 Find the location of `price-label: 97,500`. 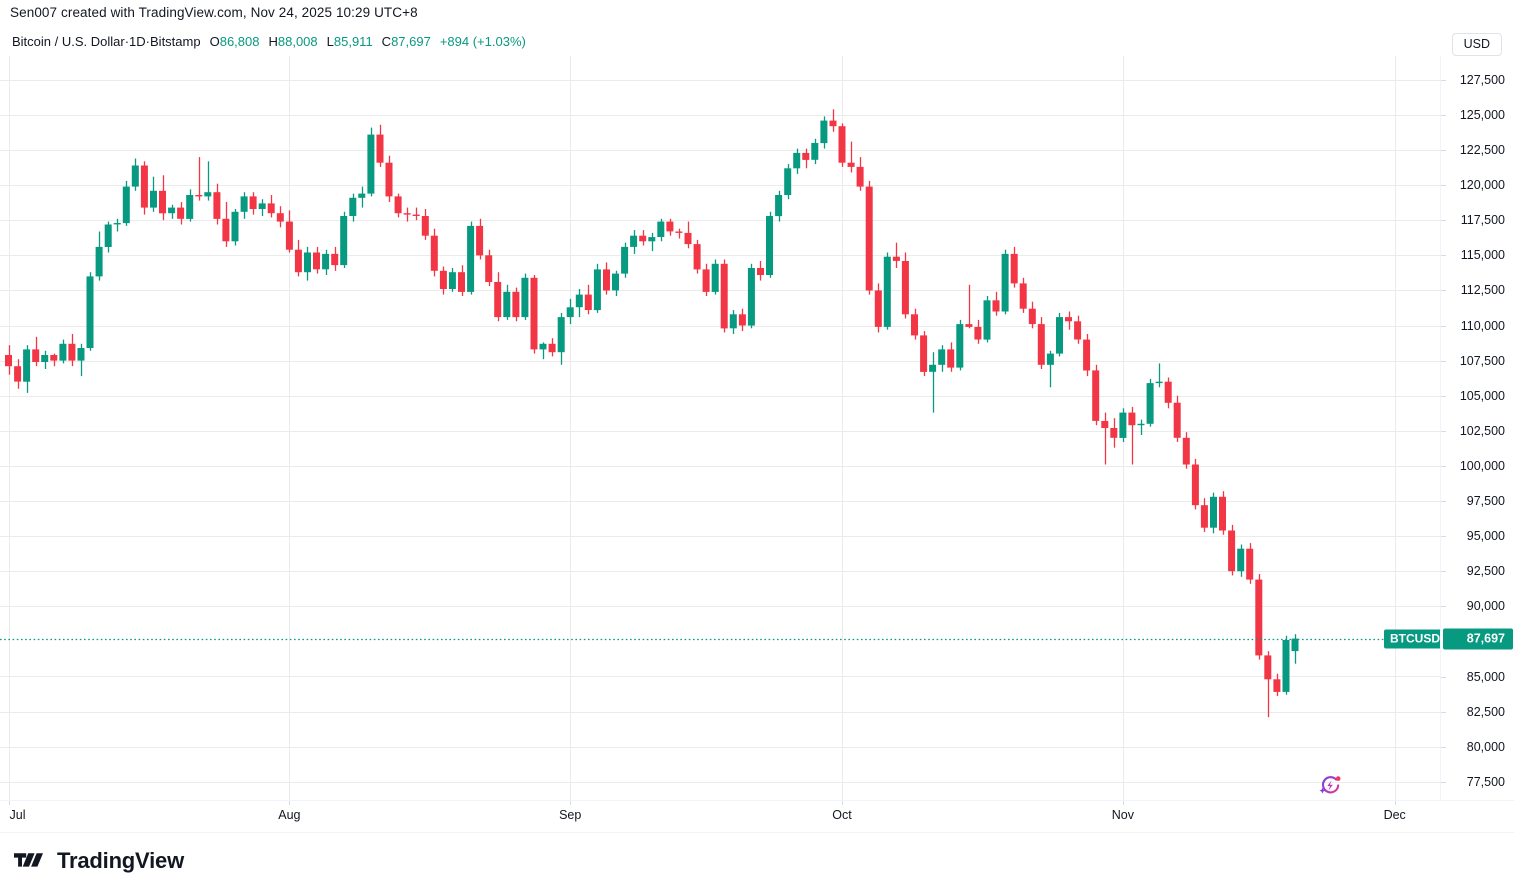

price-label: 97,500 is located at coordinates (1485, 501).